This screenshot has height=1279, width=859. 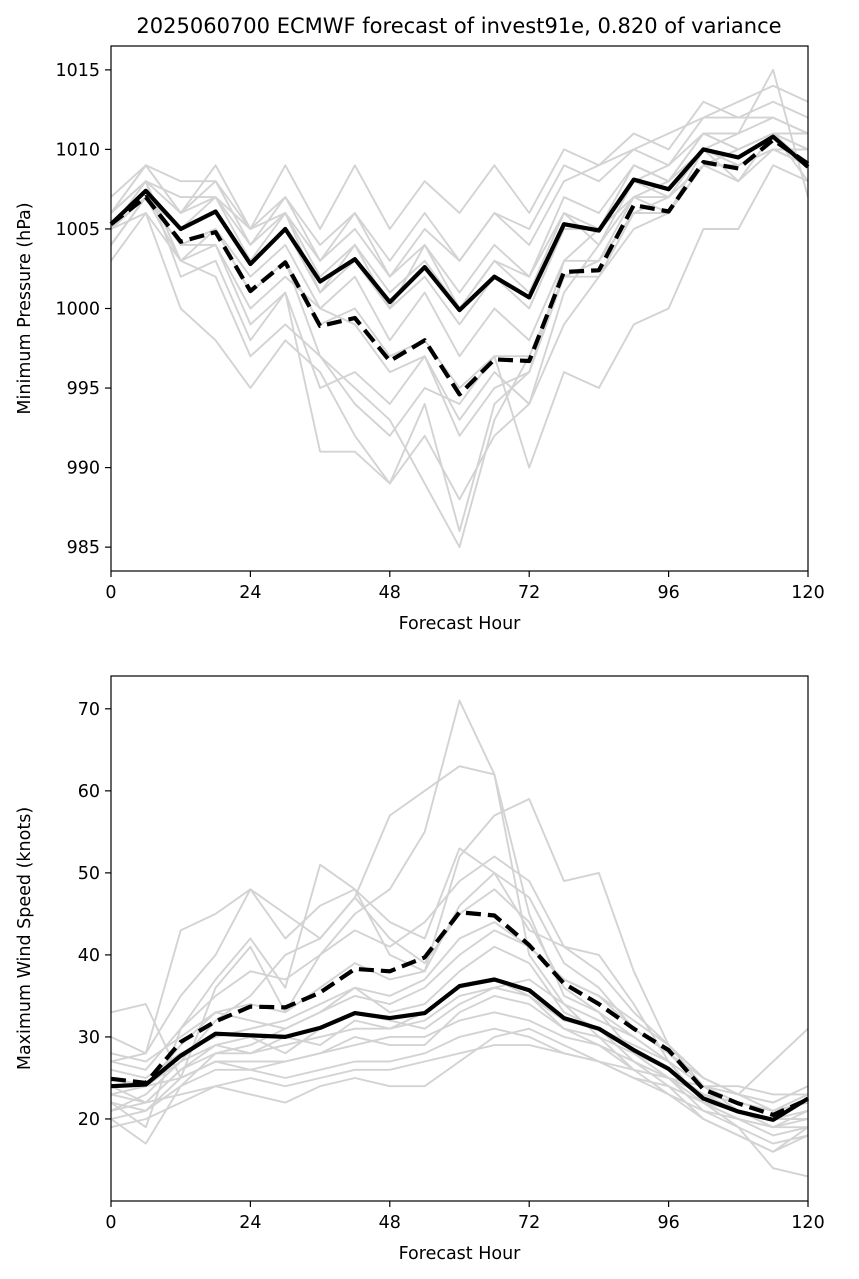 I want to click on pressure-x-tick-label: 72, so click(x=529, y=593).